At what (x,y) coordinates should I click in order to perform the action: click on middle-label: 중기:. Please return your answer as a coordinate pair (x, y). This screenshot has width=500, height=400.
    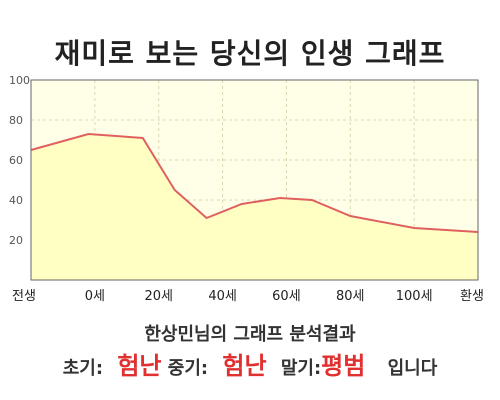
    Looking at the image, I should click on (188, 368).